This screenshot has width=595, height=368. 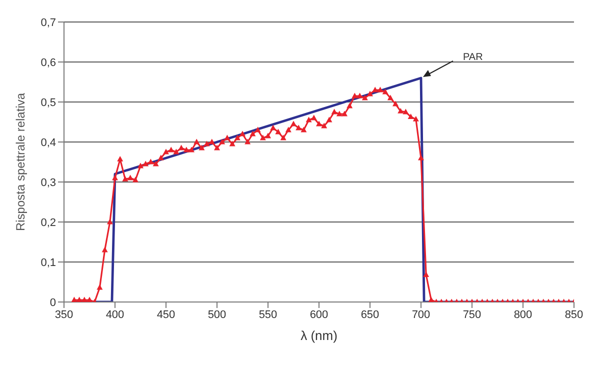 I want to click on x-tick-label: 550, so click(x=268, y=314).